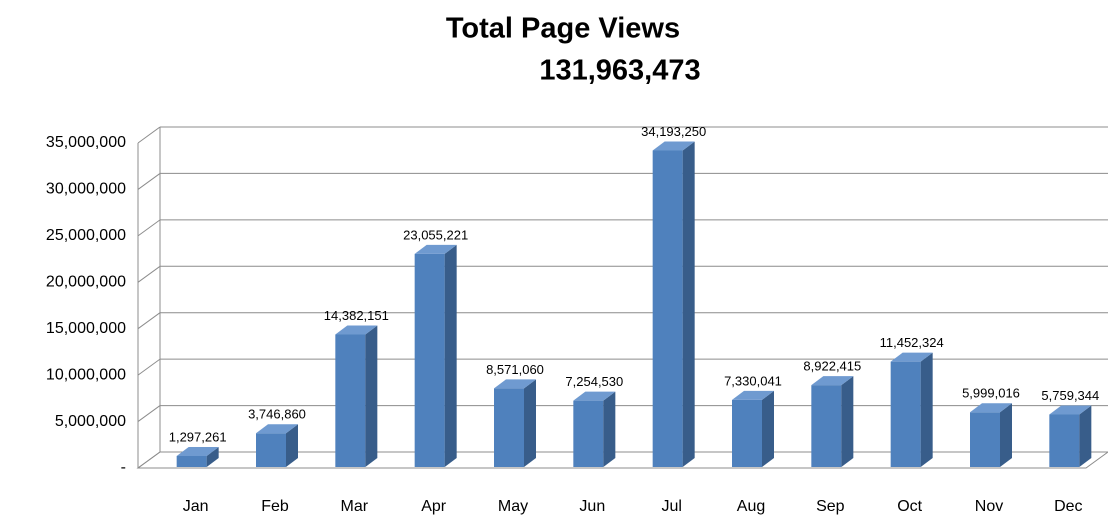 The image size is (1108, 520). I want to click on x-tick-label: Oct, so click(909, 506).